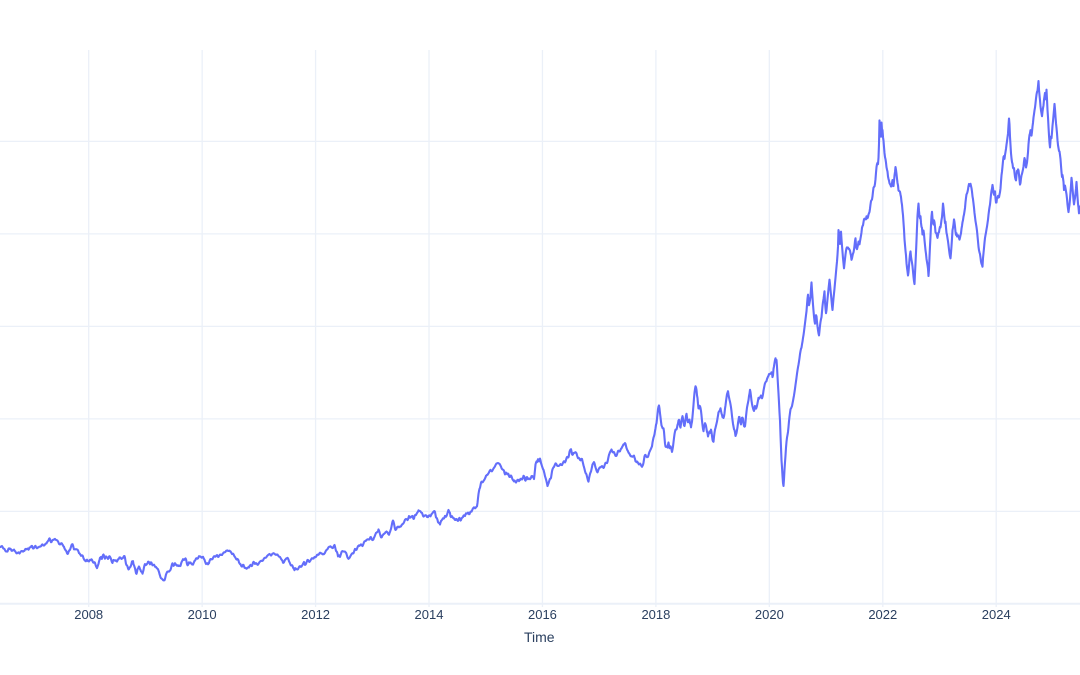 The image size is (1080, 675). Describe the element at coordinates (769, 614) in the screenshot. I see `svg-text: 2020` at that location.